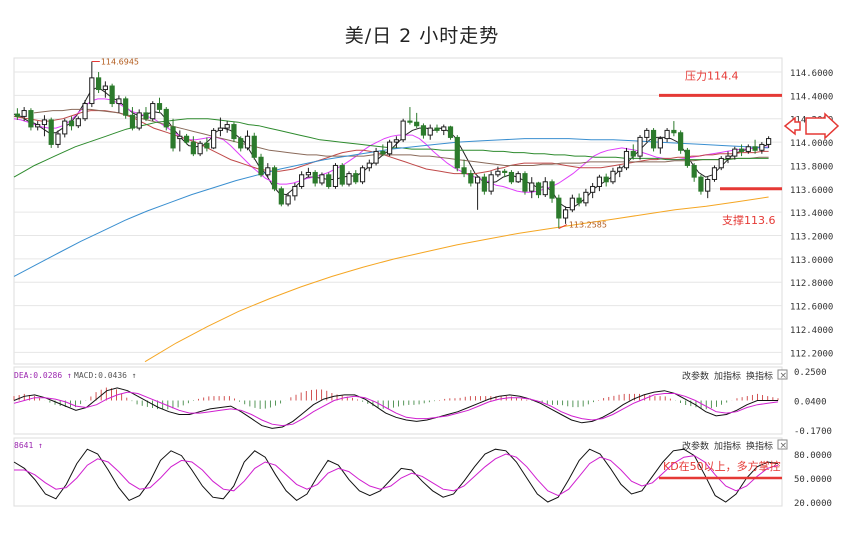  What do you see at coordinates (759, 376) in the screenshot?
I see `macd-switch-indicator-button: 换指标` at bounding box center [759, 376].